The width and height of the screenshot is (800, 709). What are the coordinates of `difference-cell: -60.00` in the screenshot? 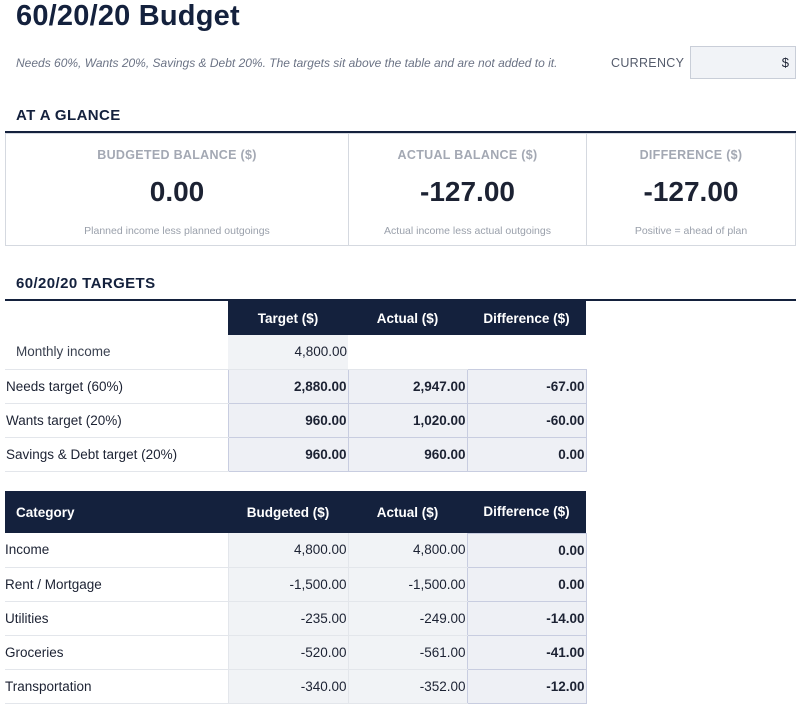 It's located at (526, 420).